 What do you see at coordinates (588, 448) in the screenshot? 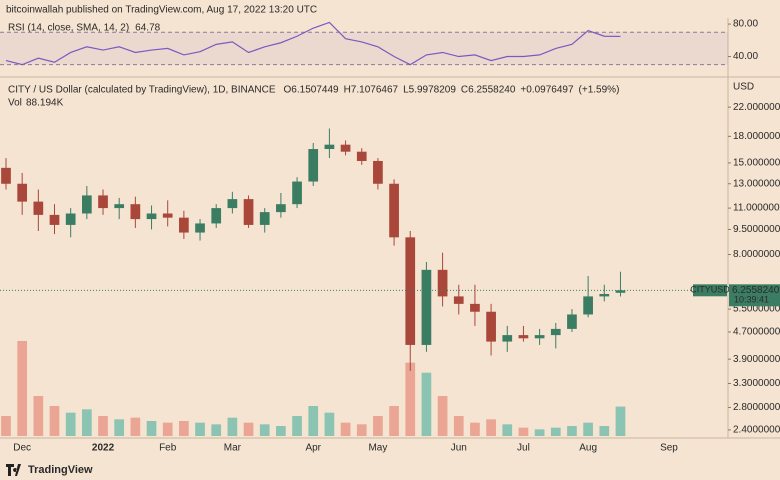
I see `x-tick-label: Aug` at bounding box center [588, 448].